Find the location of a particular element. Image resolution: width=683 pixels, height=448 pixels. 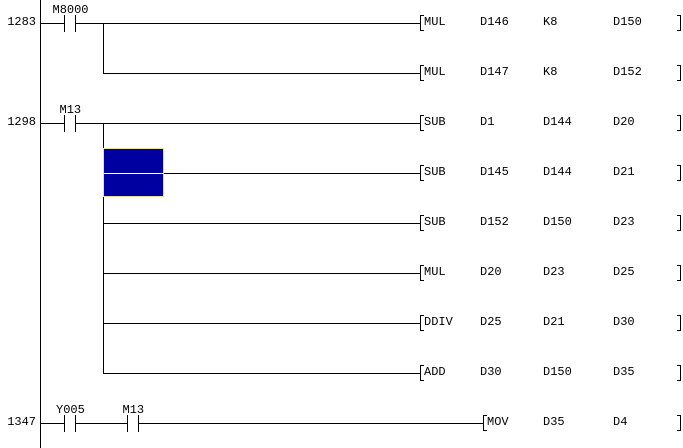

instruction-operand: D145 is located at coordinates (494, 172).